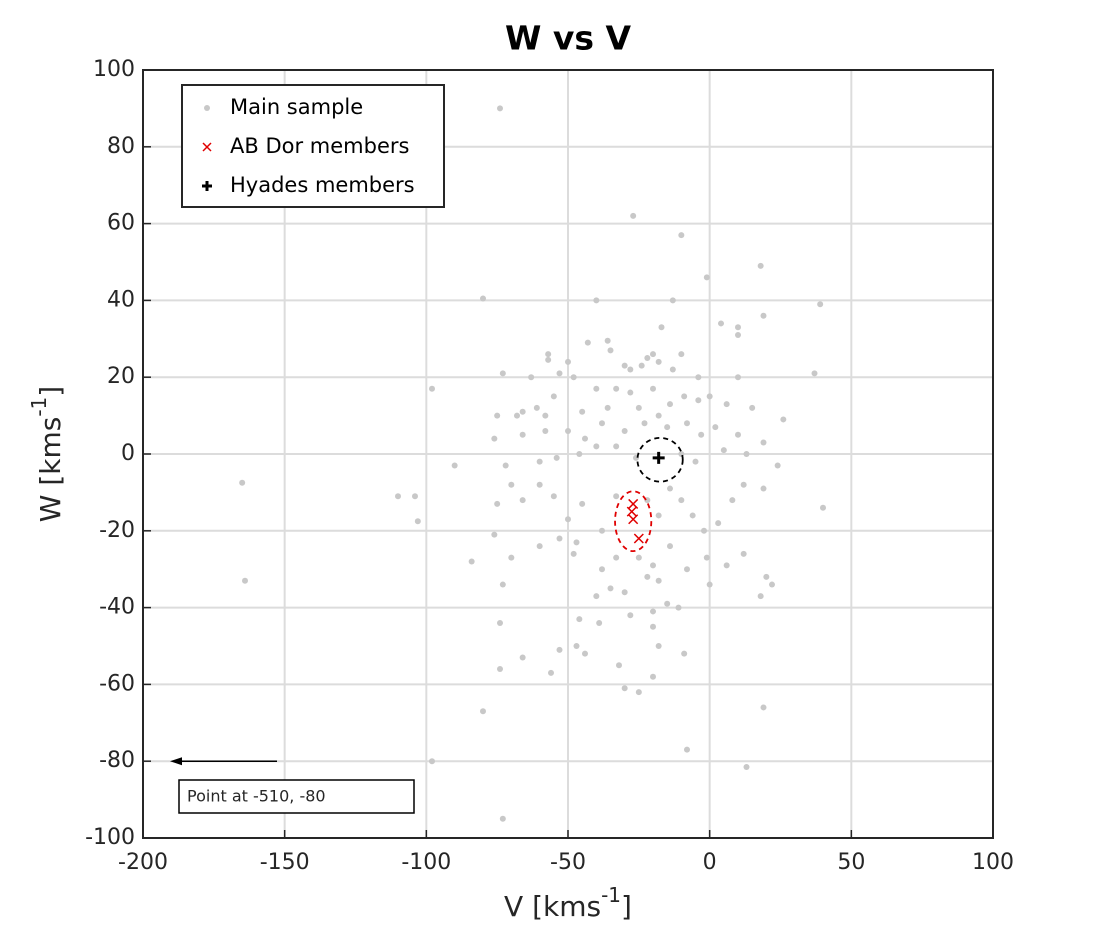 The height and width of the screenshot is (943, 1098). I want to click on y-axis-label: W [kms-1], so click(47, 454).